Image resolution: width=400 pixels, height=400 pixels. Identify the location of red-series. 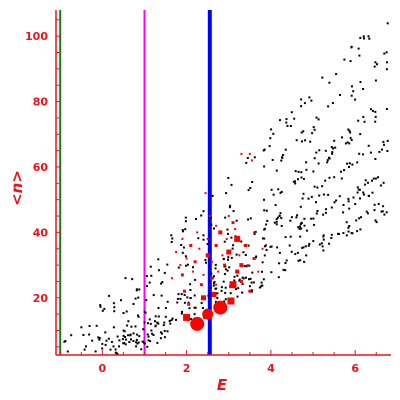
(217, 241).